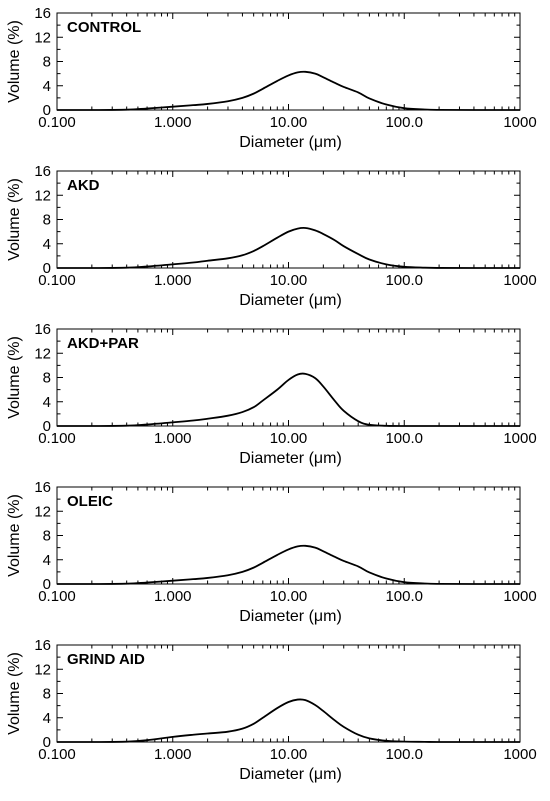 This screenshot has width=550, height=801. Describe the element at coordinates (104, 27) in the screenshot. I see `panel-title: CONTROL` at that location.